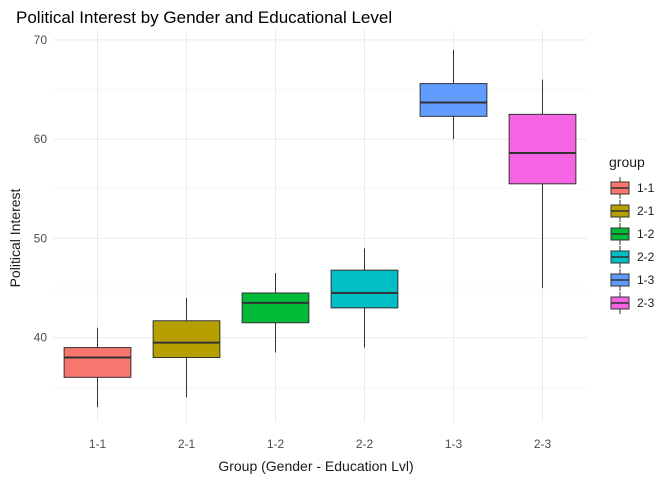 The height and width of the screenshot is (480, 672). Describe the element at coordinates (646, 188) in the screenshot. I see `legend-label: 1-1` at that location.